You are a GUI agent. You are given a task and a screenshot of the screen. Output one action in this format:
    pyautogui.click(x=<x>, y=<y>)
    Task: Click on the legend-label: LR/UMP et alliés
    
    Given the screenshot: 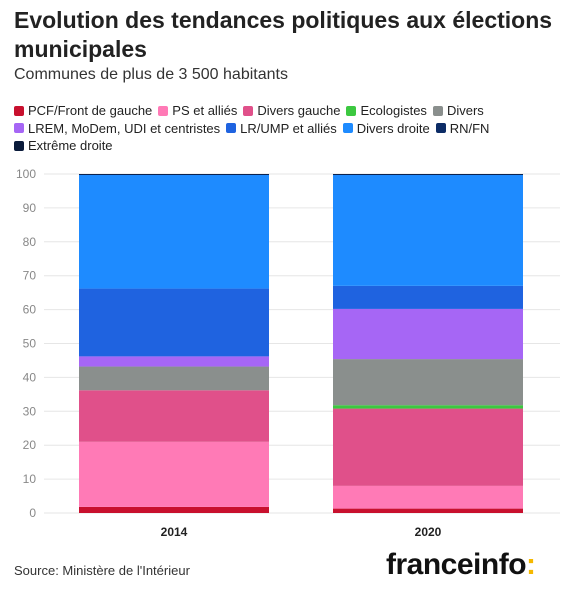 What is the action you would take?
    pyautogui.click(x=288, y=128)
    